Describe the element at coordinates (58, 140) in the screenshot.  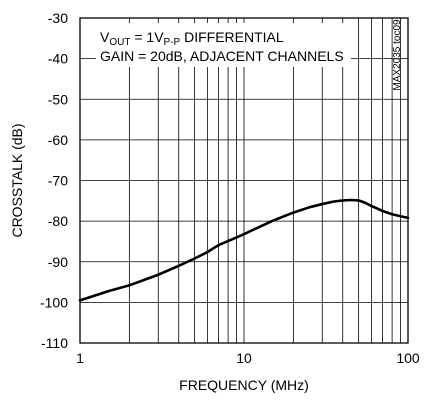
I see `y-tick-label: -60` at that location.